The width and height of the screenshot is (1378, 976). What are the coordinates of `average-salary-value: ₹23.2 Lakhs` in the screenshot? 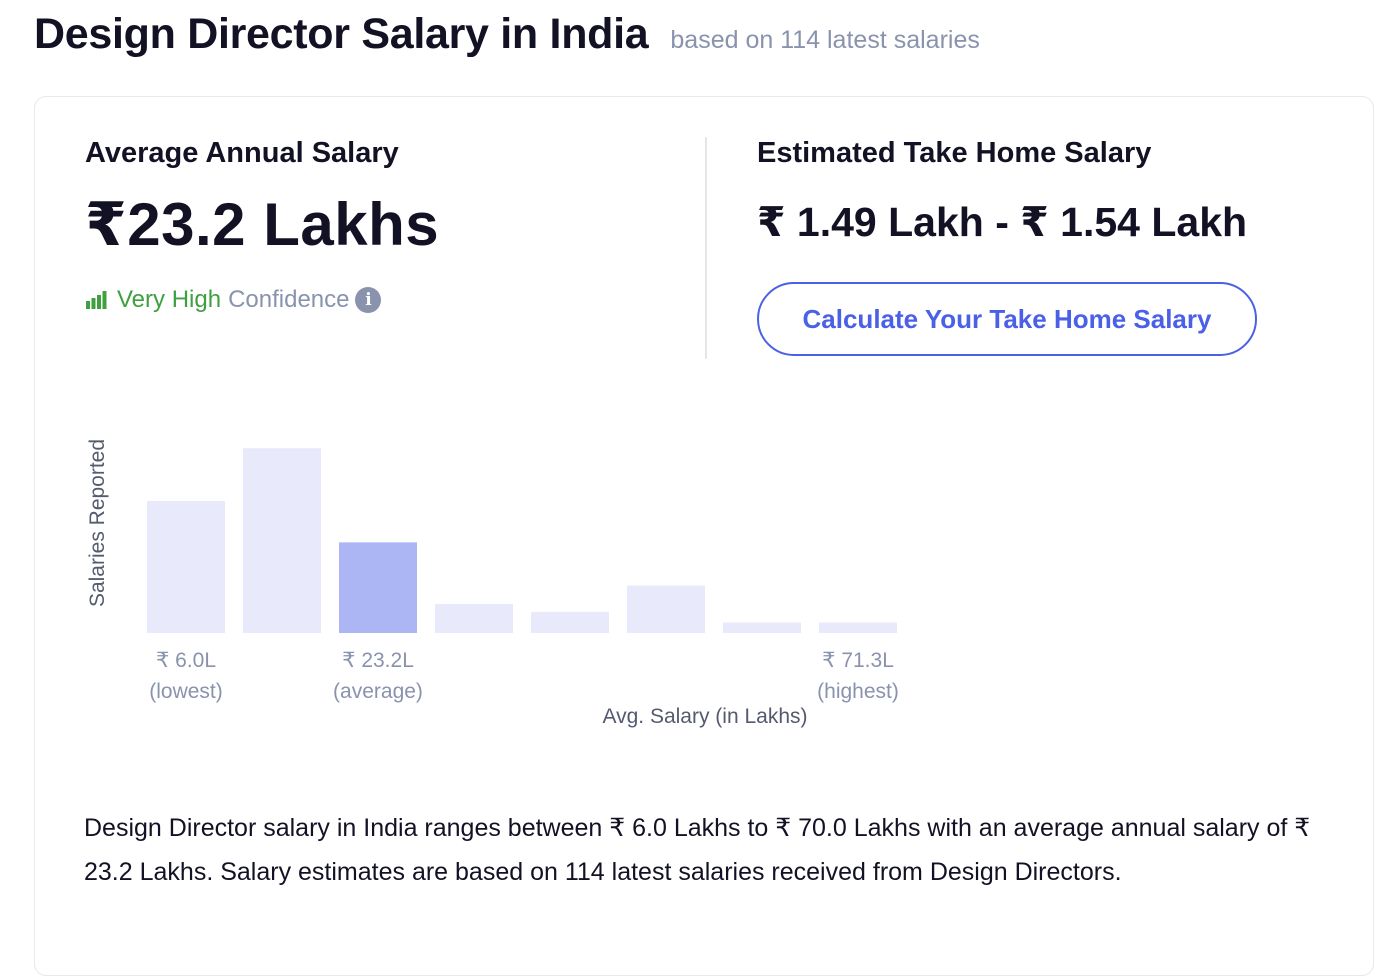 It's located at (262, 224).